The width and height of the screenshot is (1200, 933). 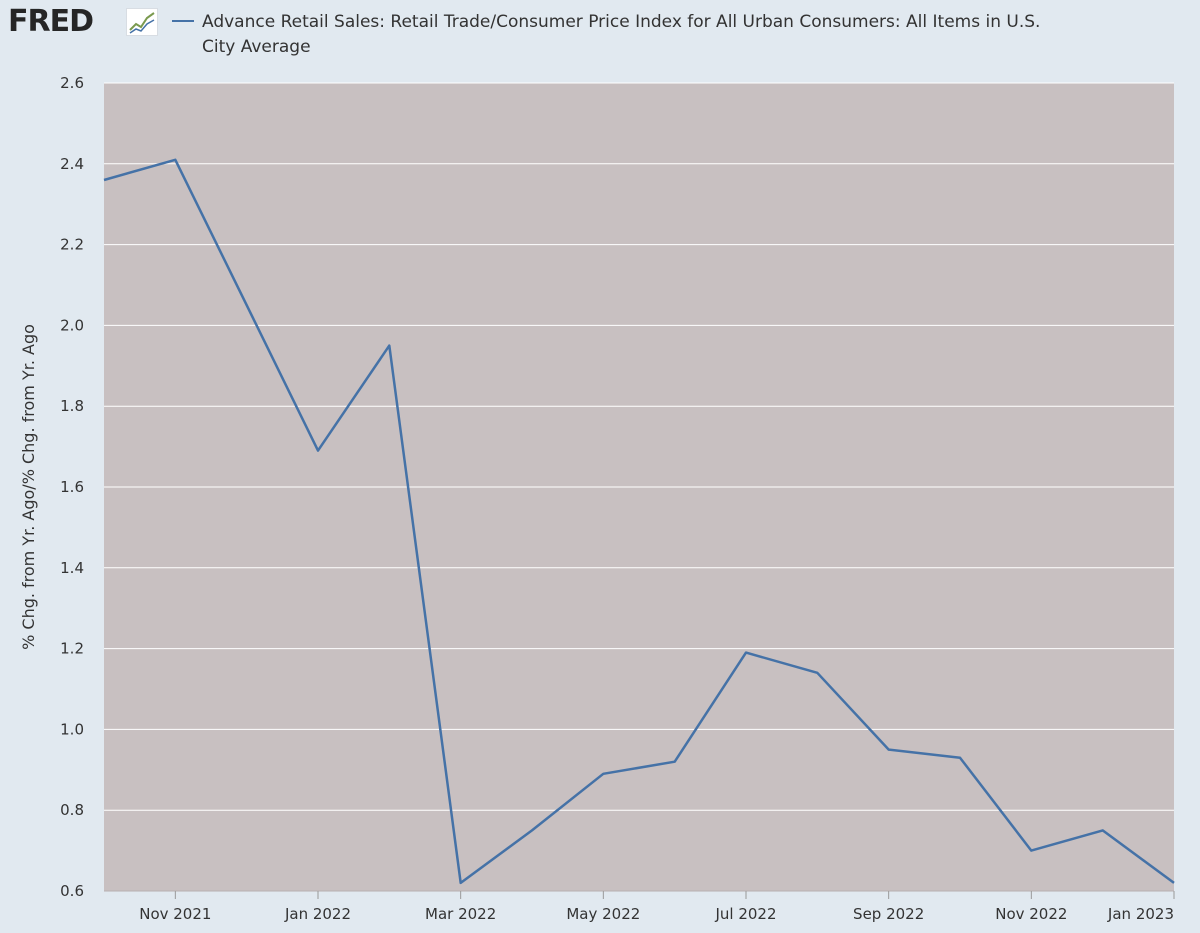 I want to click on y-tick-label: 2.6, so click(x=72, y=83).